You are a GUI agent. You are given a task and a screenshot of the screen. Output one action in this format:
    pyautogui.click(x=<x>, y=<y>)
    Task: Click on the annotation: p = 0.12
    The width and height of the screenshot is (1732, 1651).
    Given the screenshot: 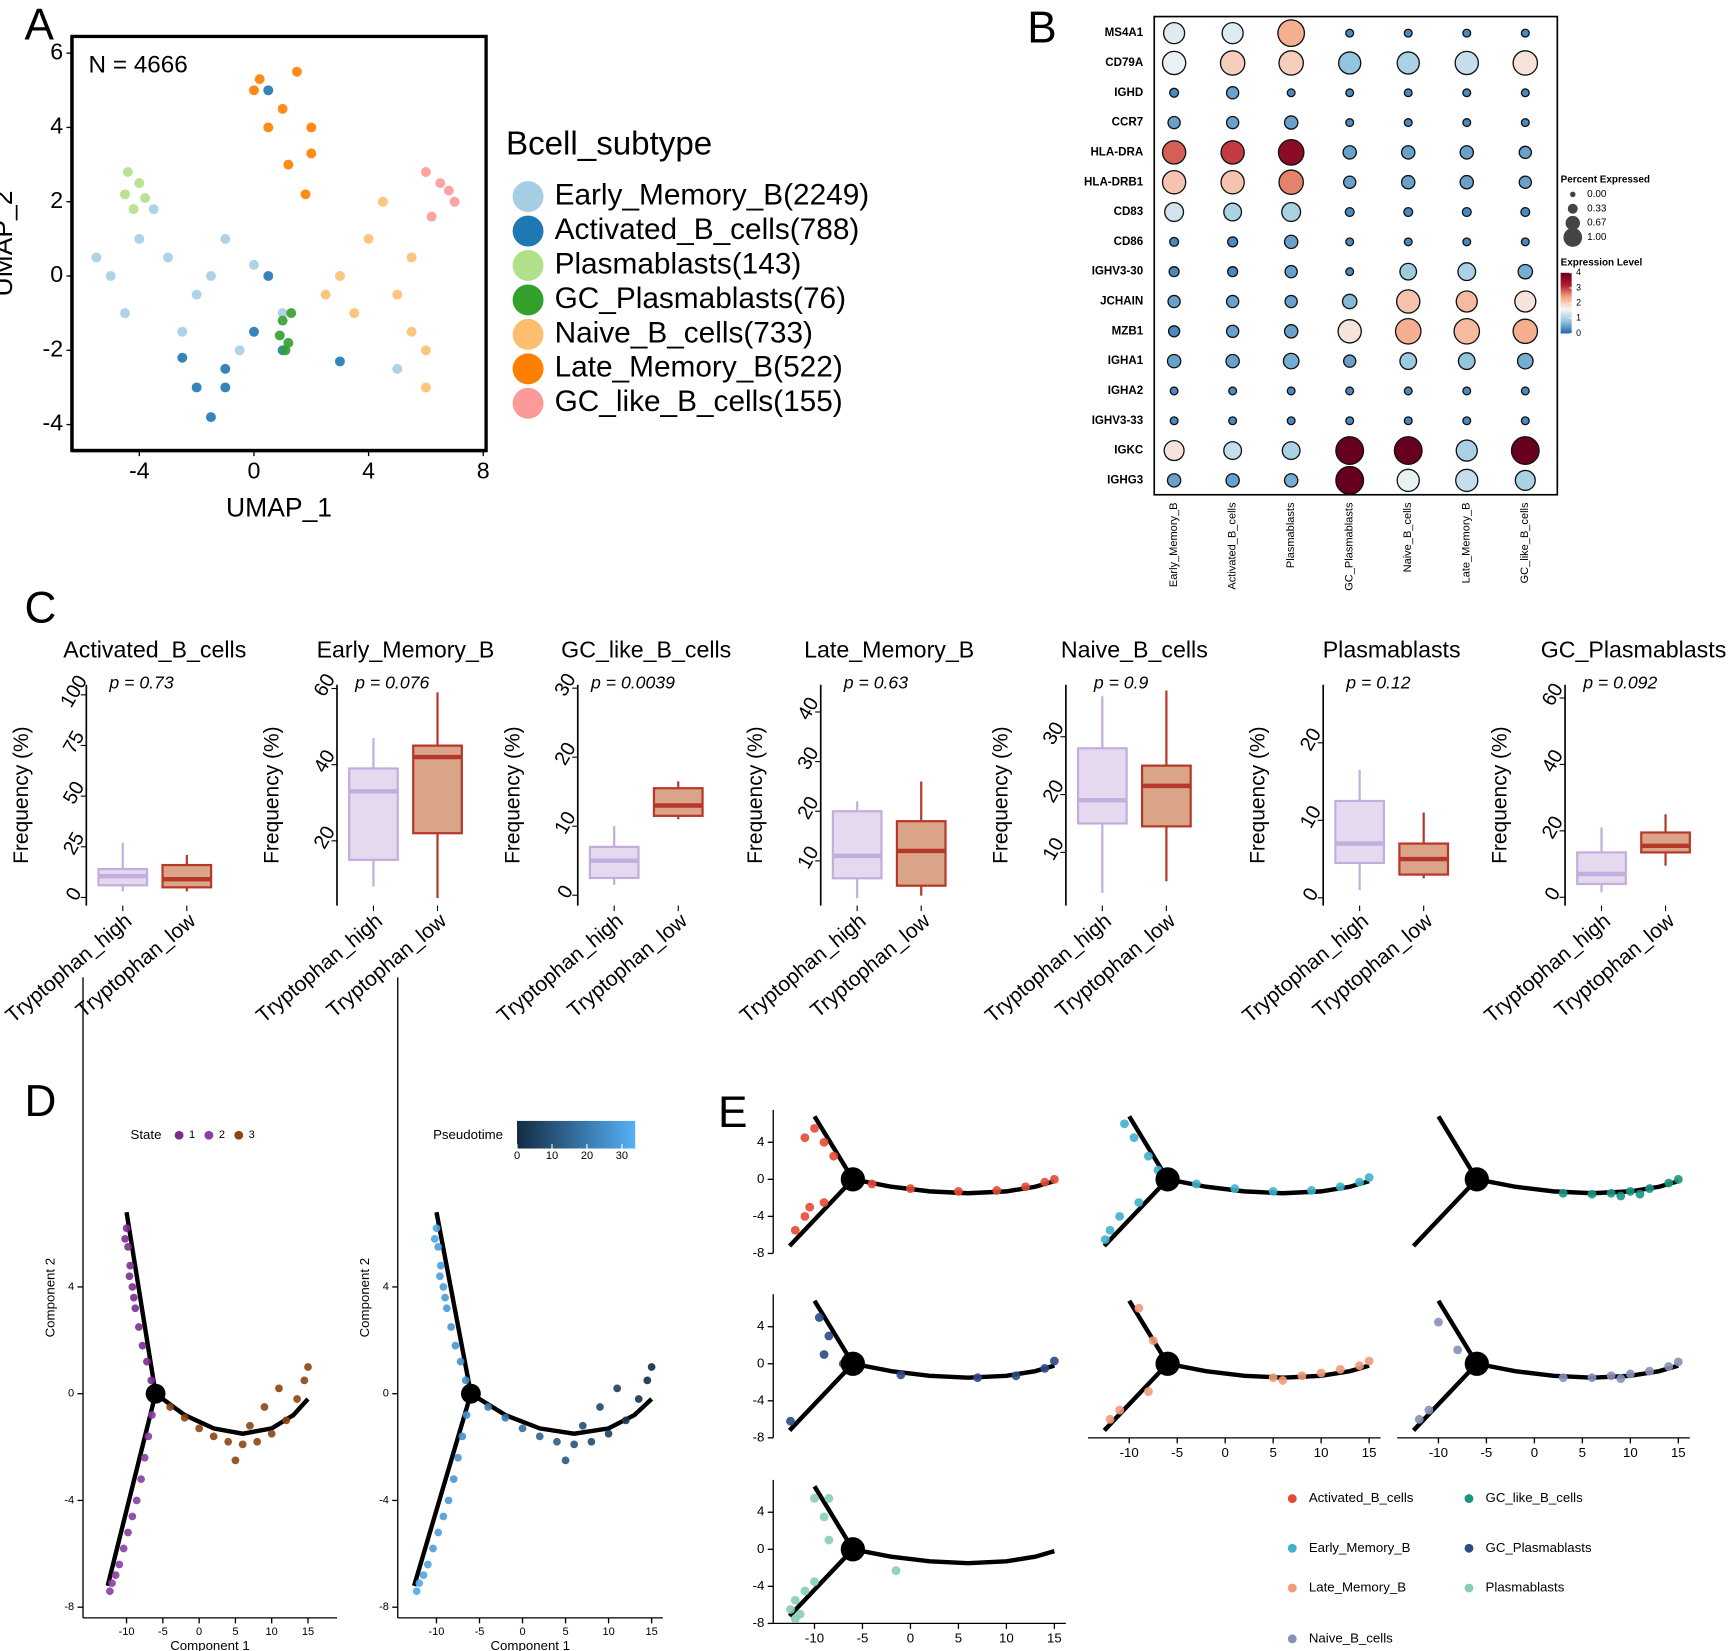 What is the action you would take?
    pyautogui.click(x=1377, y=682)
    